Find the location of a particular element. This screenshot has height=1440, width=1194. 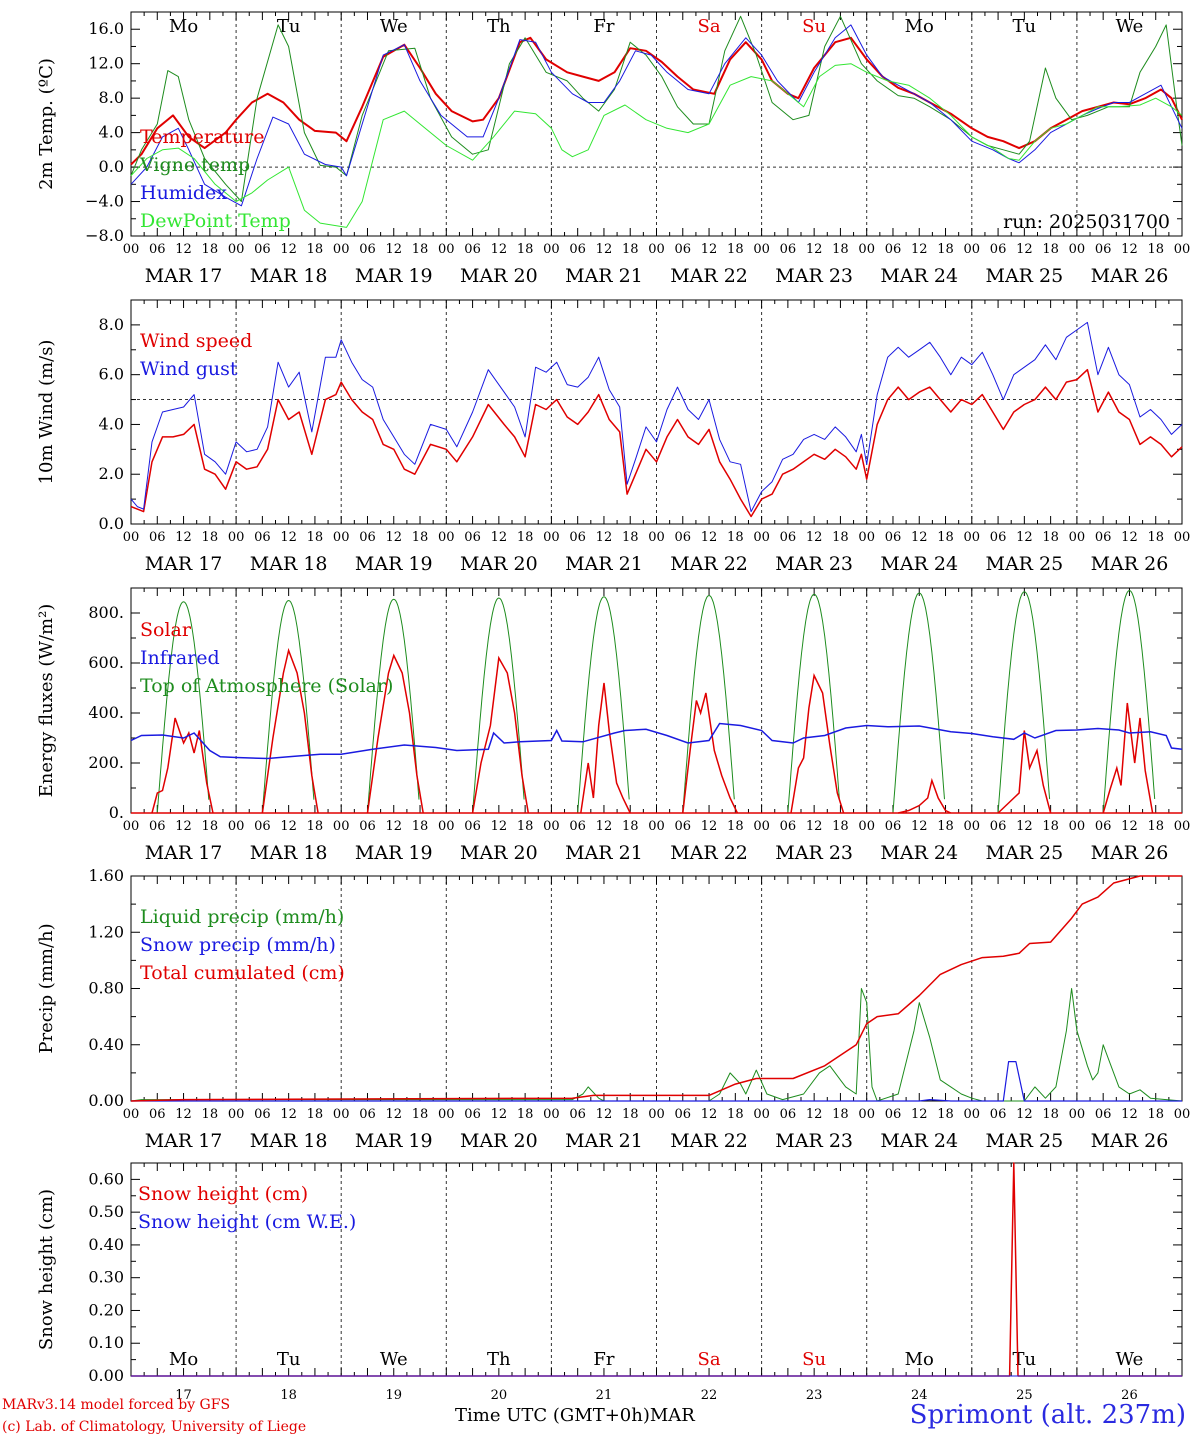

y-tick-label: 4.0 is located at coordinates (111, 132).